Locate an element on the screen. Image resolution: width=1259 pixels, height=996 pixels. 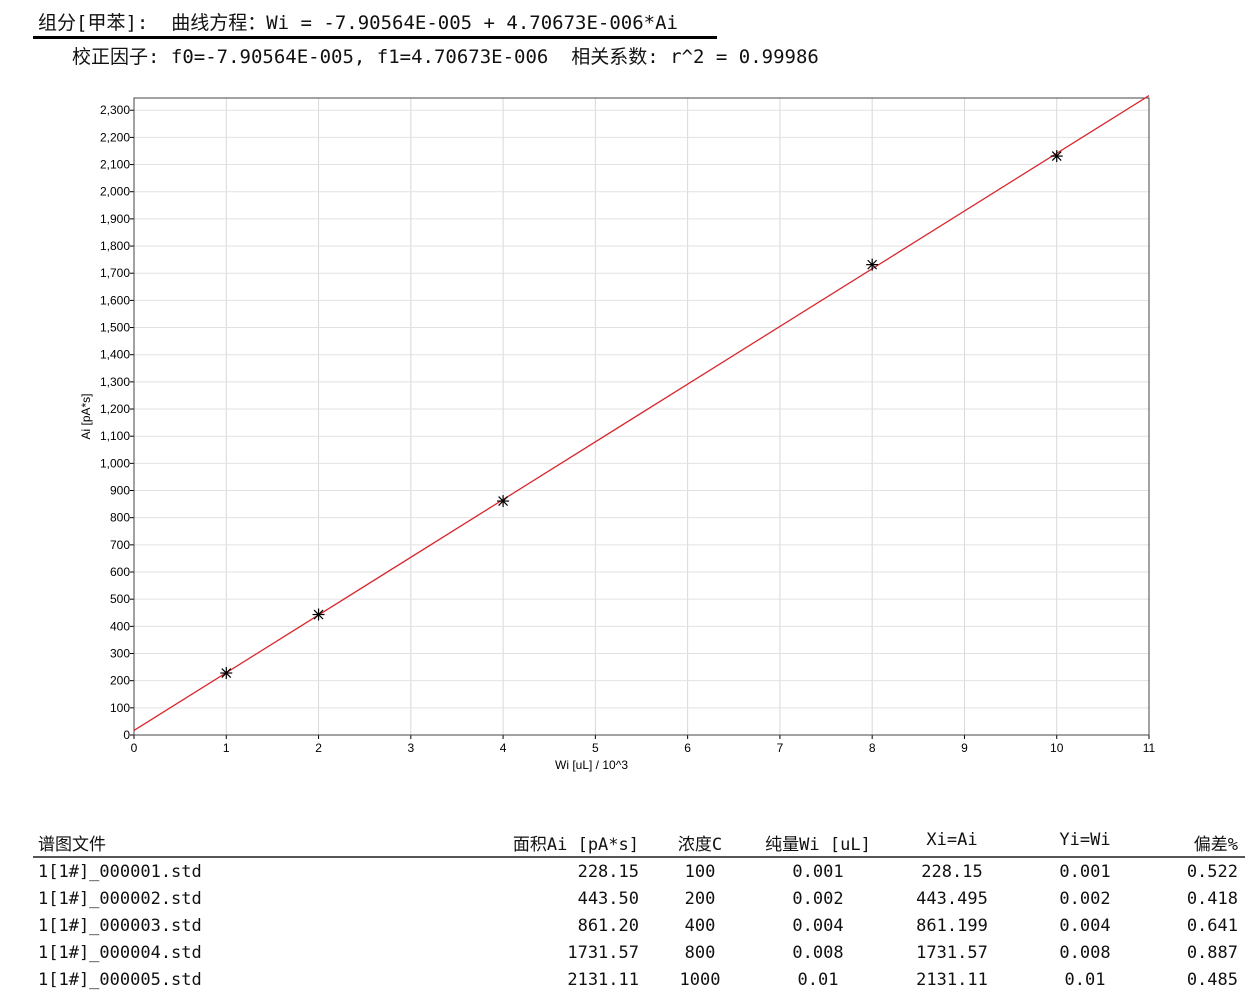
table-cell: 0.418 is located at coordinates (1212, 899).